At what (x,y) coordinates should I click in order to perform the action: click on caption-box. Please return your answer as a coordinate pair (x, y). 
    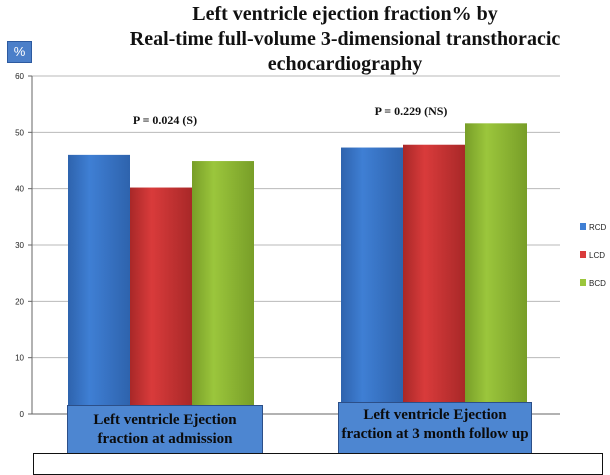
    Looking at the image, I should click on (318, 464).